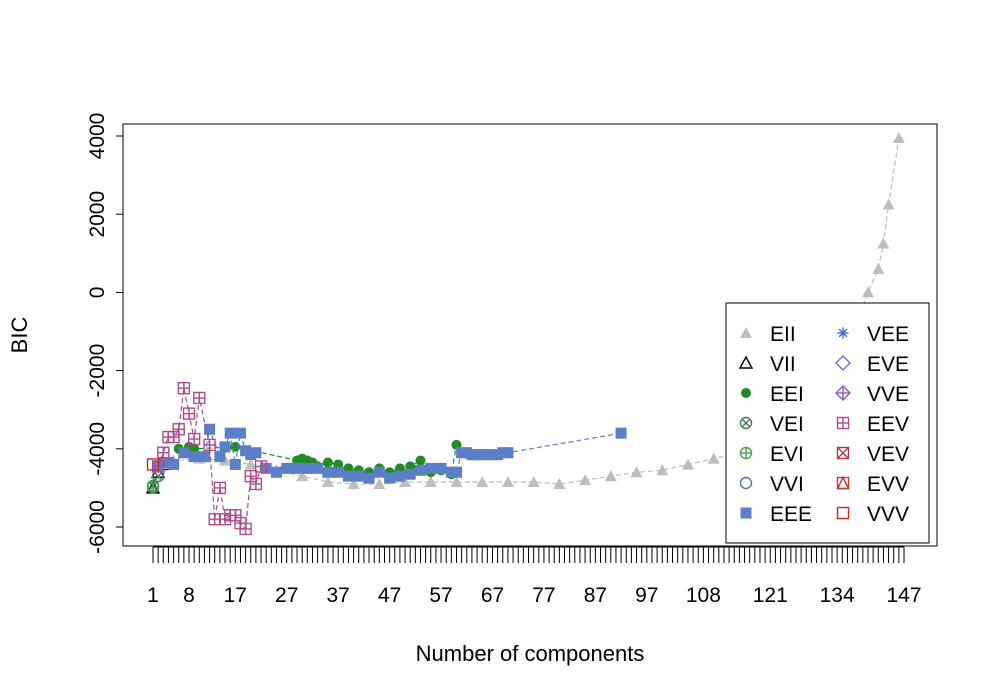  I want to click on y-axis: -6000 -4000 -2000 0 2000 4000, so click(105, 333).